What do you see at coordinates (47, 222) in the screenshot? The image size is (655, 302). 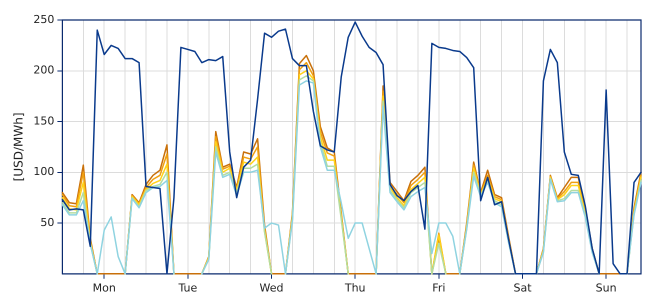 I see `y-tick-label: 50` at bounding box center [47, 222].